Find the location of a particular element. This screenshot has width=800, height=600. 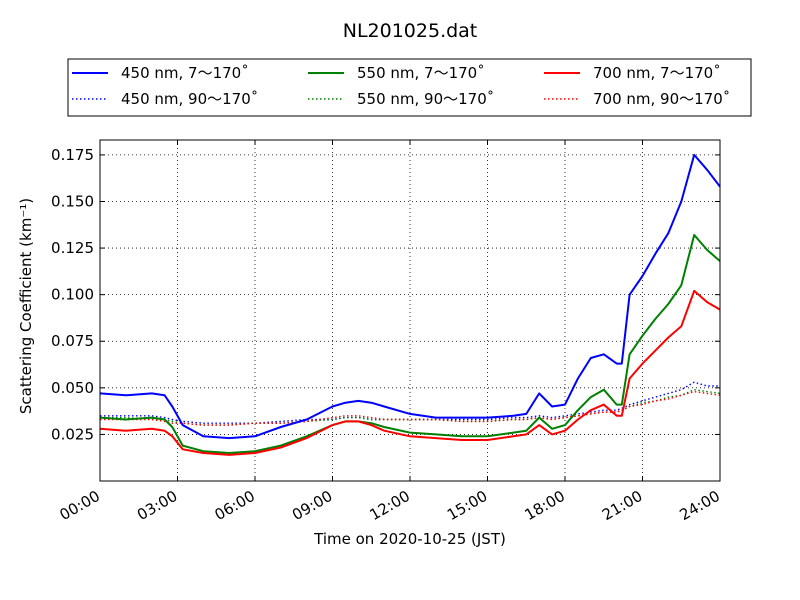

y-axis-label: Scattering Coefficient (km⁻¹) is located at coordinates (26, 306).